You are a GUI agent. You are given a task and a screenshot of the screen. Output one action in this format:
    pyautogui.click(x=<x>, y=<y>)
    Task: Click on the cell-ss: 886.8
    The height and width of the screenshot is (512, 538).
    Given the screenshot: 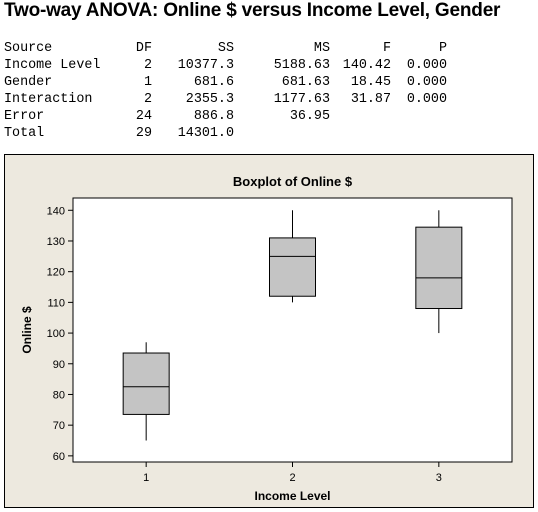 What is the action you would take?
    pyautogui.click(x=213, y=116)
    